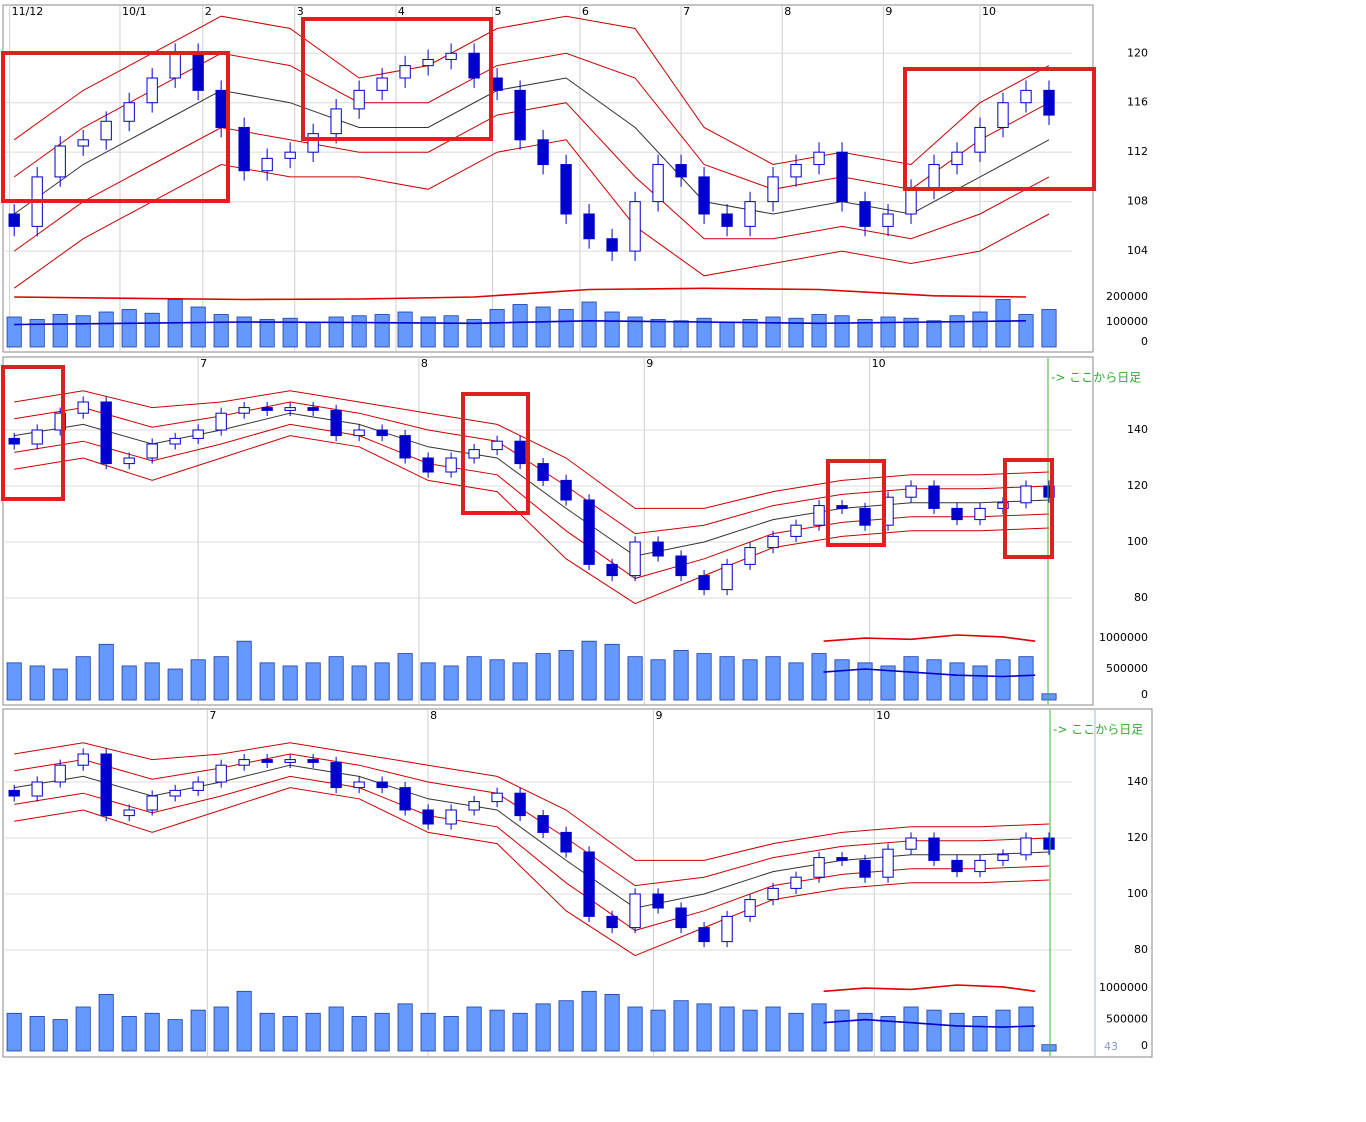 Image resolution: width=1366 pixels, height=1122 pixels. I want to click on highlight-box, so click(33, 433).